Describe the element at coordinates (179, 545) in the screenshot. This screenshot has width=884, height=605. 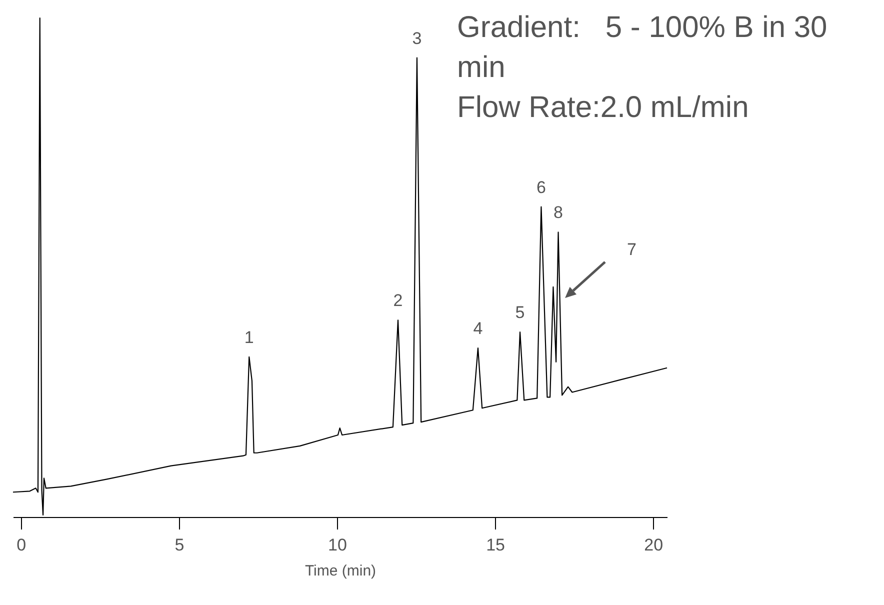
I see `x-tick-label: 5` at that location.